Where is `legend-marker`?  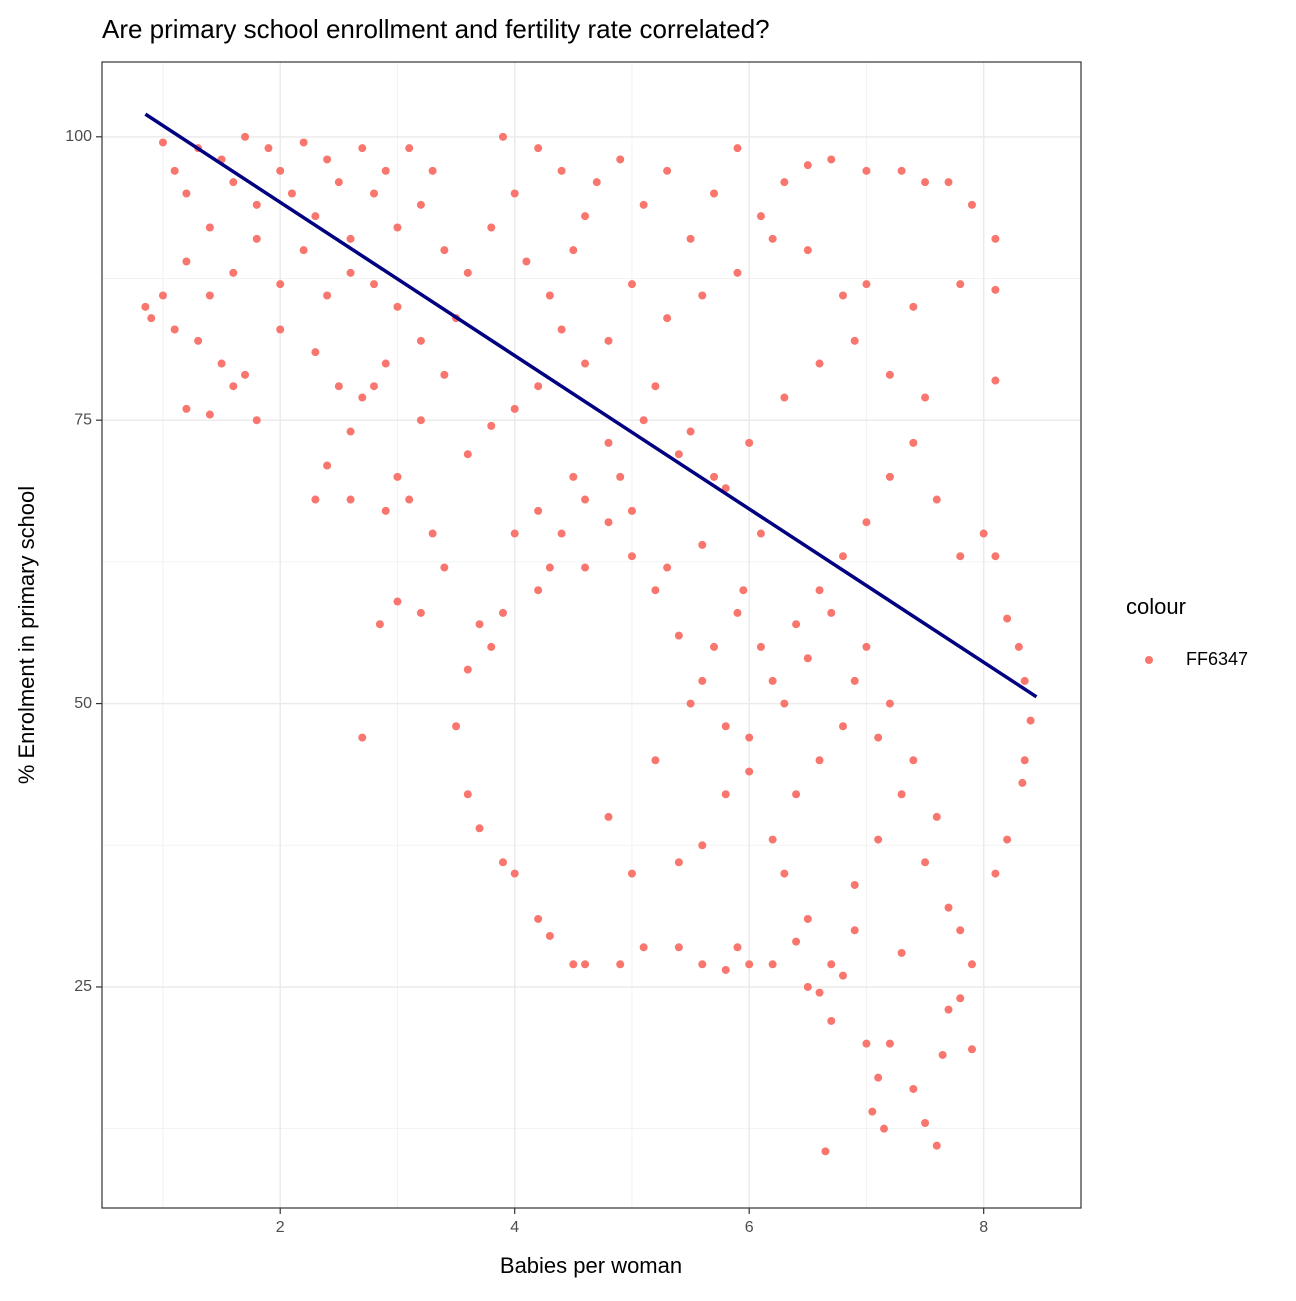 legend-marker is located at coordinates (1149, 660).